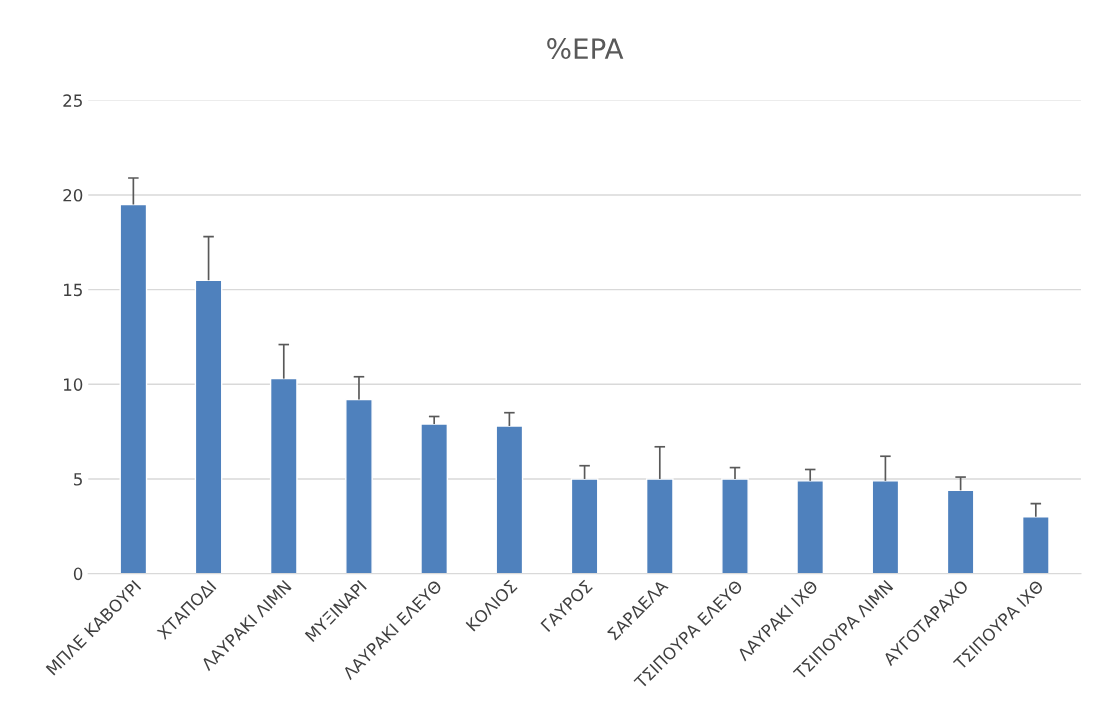  What do you see at coordinates (72, 100) in the screenshot?
I see `y-tick-label: 25` at bounding box center [72, 100].